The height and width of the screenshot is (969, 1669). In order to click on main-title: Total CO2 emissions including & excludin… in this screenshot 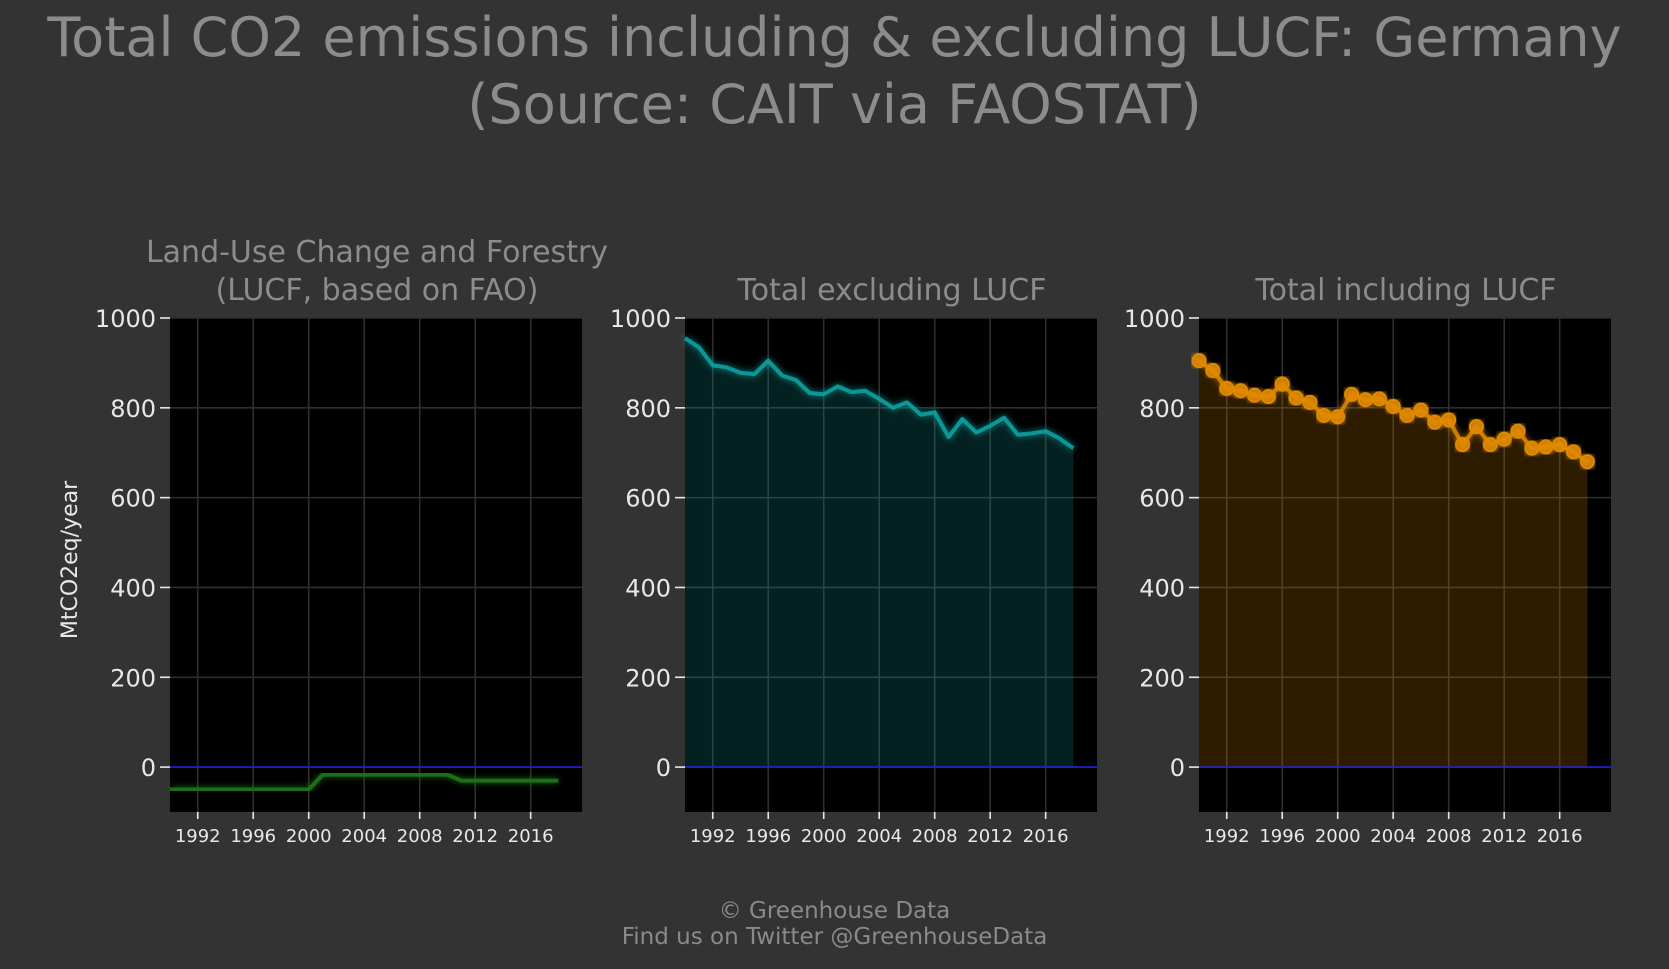, I will do `click(834, 71)`.